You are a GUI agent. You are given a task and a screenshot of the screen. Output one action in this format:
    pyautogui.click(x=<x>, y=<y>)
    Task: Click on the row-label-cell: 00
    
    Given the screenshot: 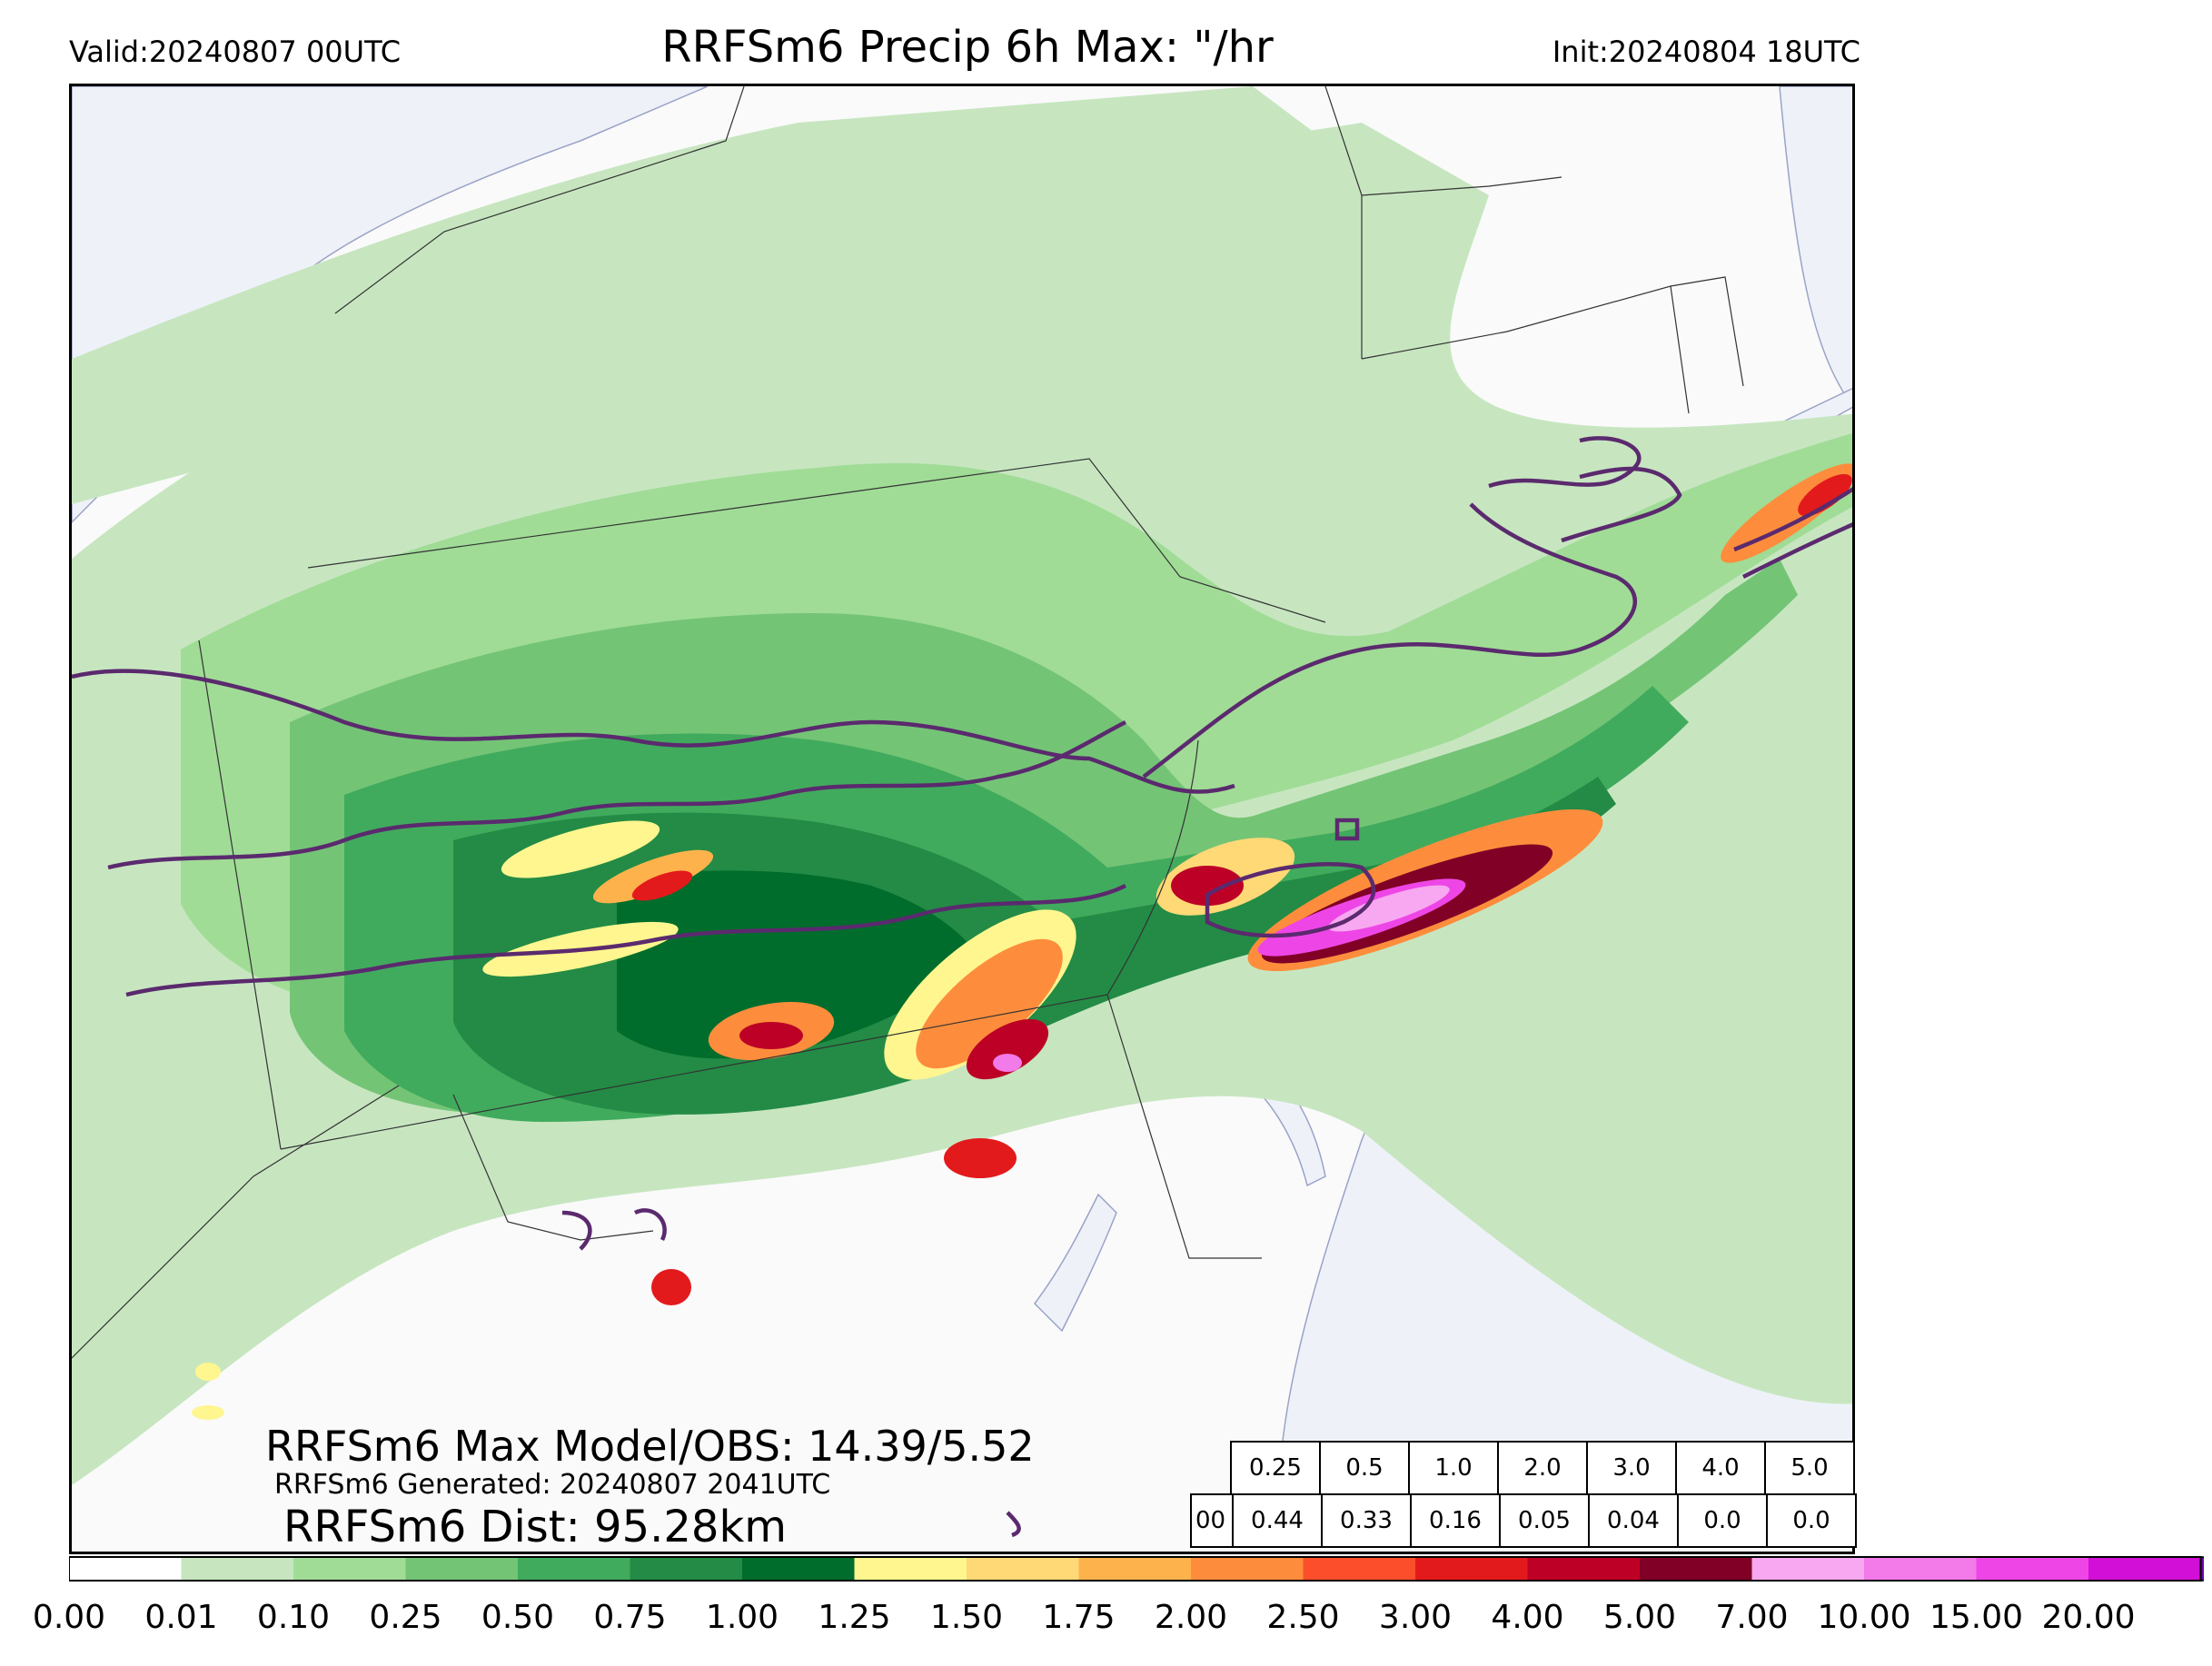 What is the action you would take?
    pyautogui.click(x=1212, y=1520)
    